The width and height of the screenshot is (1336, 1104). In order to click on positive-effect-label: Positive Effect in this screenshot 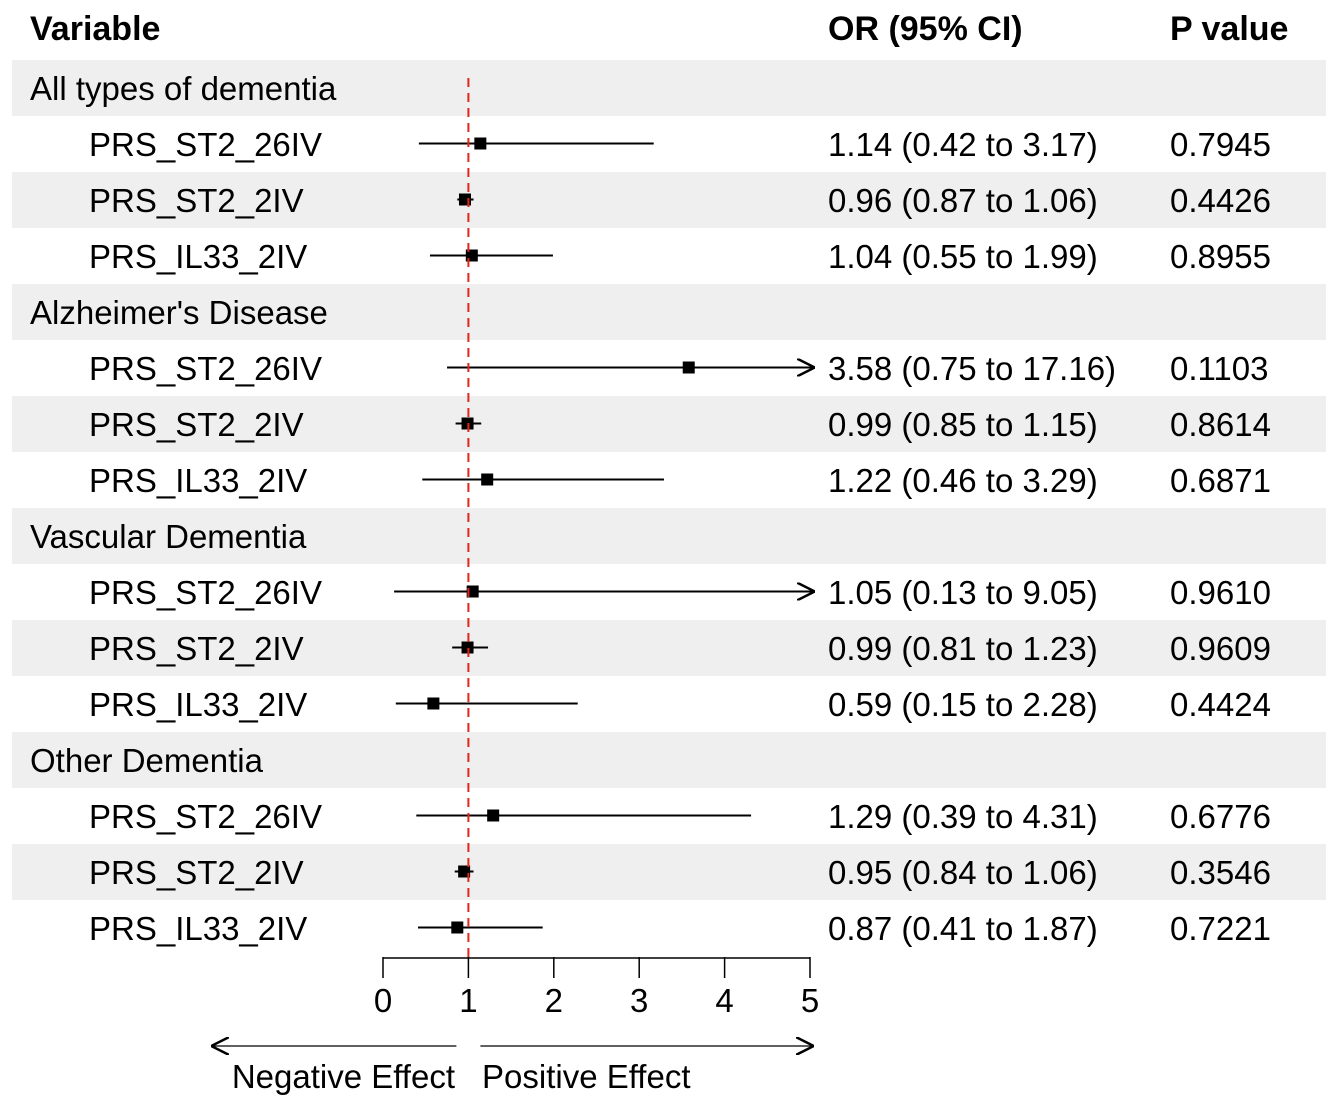, I will do `click(586, 1076)`.